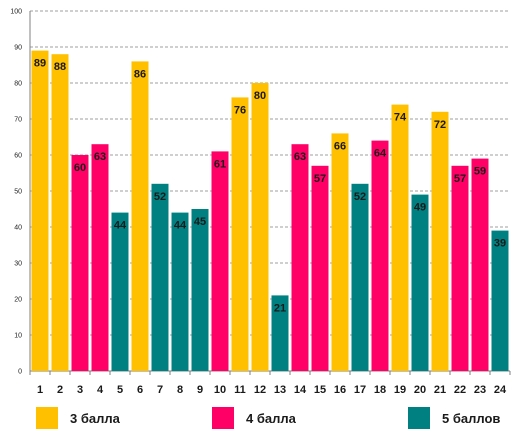  Describe the element at coordinates (340, 390) in the screenshot. I see `x-tick-label: 16` at that location.